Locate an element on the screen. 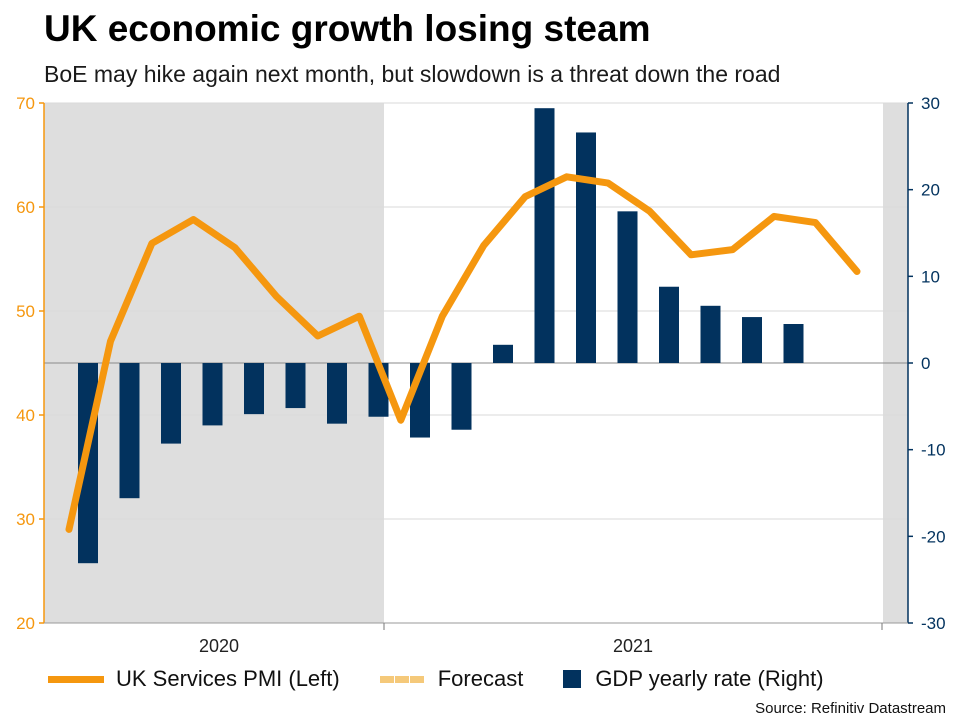  left-tick-label: 40 is located at coordinates (25, 415).